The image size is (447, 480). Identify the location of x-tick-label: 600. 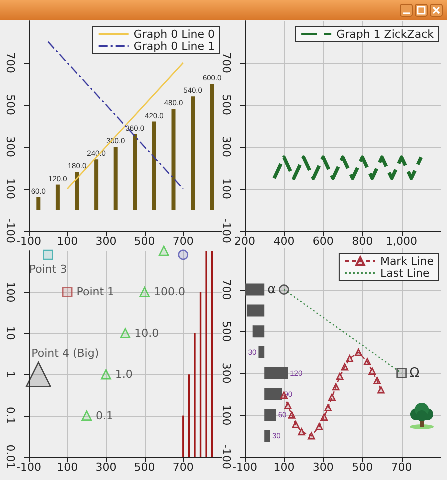
(323, 241).